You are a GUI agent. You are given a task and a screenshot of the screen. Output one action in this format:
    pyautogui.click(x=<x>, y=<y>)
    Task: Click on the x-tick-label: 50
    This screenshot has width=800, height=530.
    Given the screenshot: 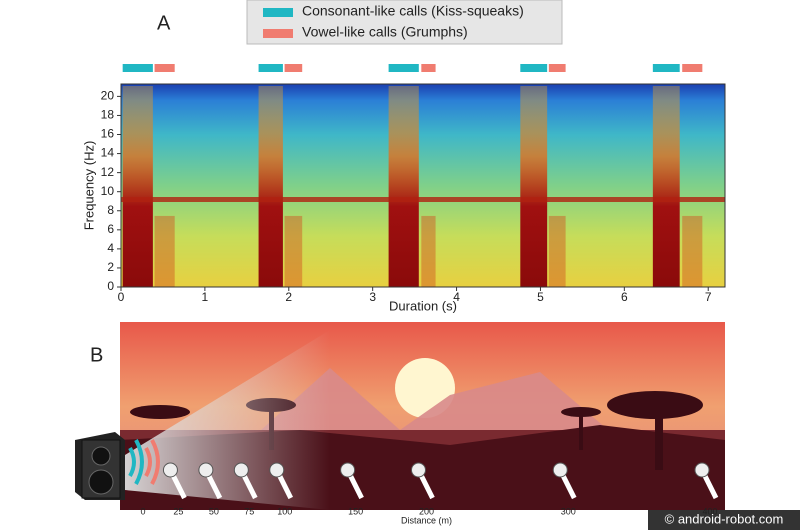 What is the action you would take?
    pyautogui.click(x=214, y=511)
    